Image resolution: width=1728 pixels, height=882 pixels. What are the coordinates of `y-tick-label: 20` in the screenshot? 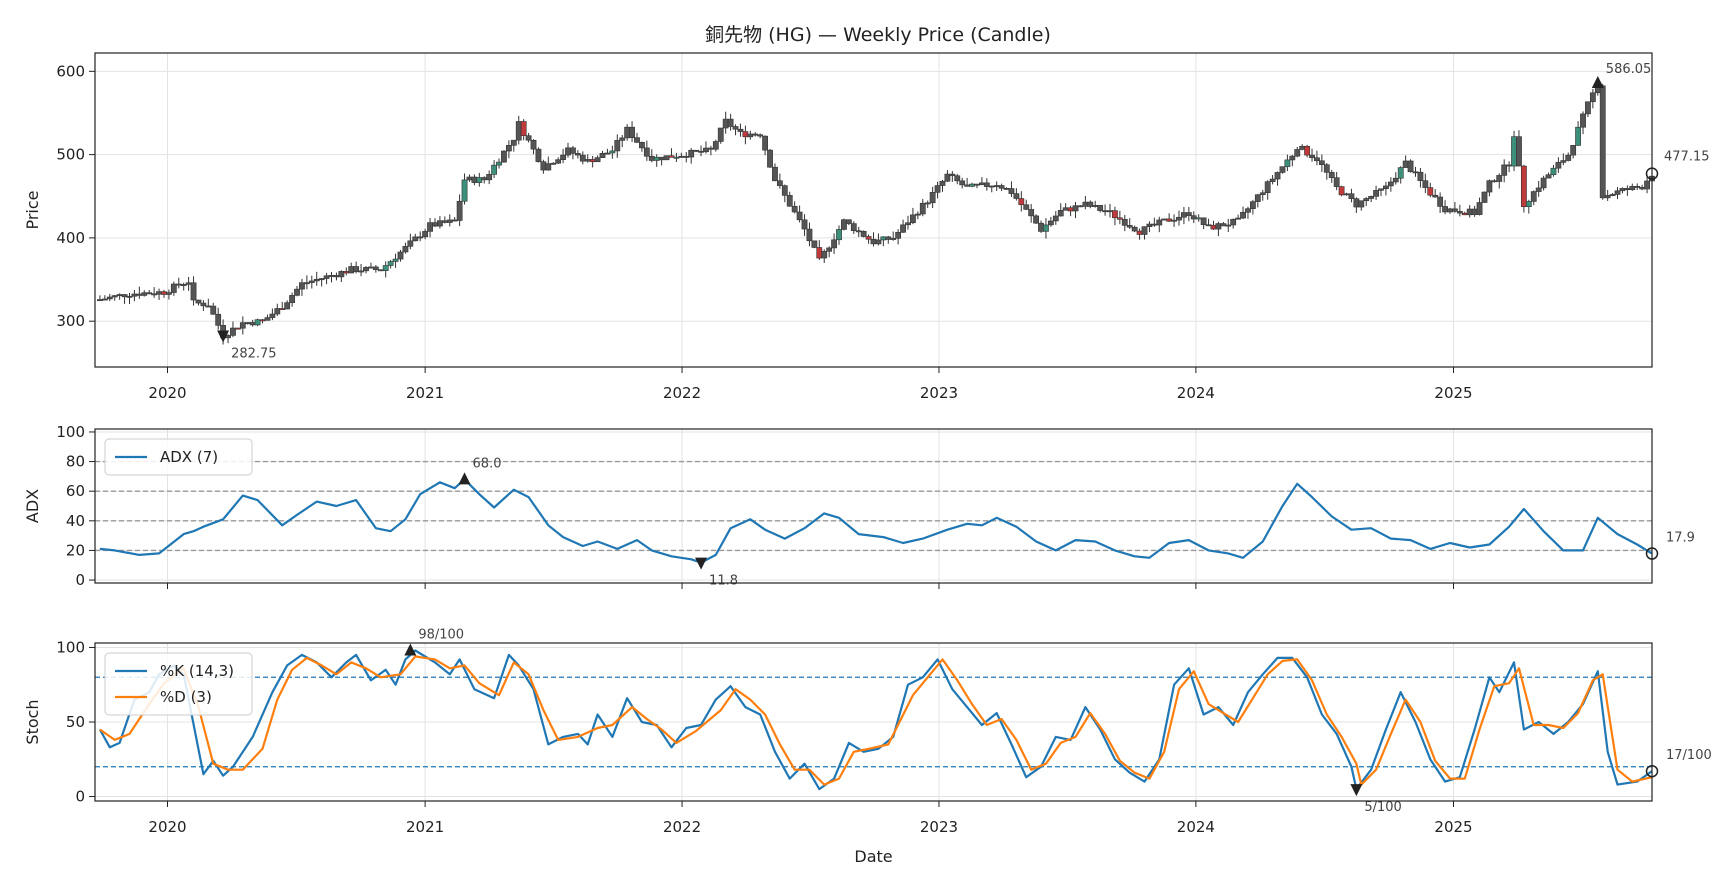 It's located at (75, 550).